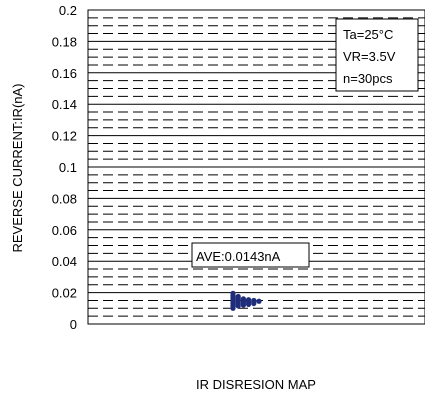 Image resolution: width=425 pixels, height=400 pixels. I want to click on average-box, so click(250, 255).